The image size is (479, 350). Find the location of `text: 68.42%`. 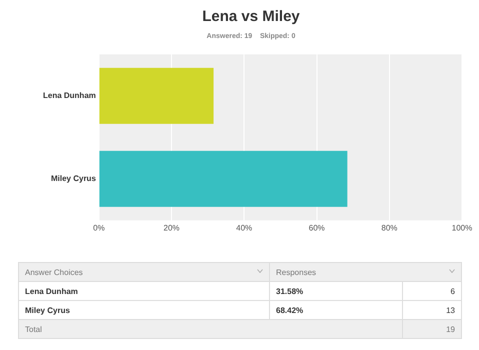

text: 68.42% is located at coordinates (336, 310).